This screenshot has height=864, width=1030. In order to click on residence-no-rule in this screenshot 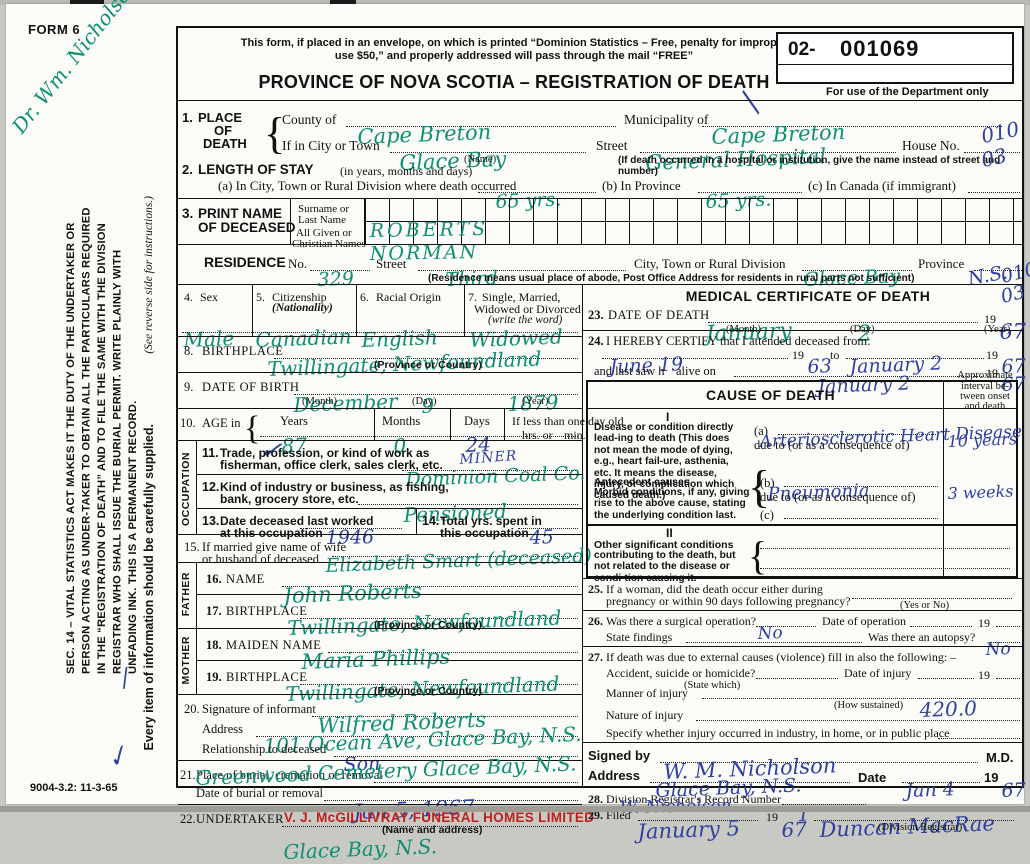, I will do `click(340, 270)`.